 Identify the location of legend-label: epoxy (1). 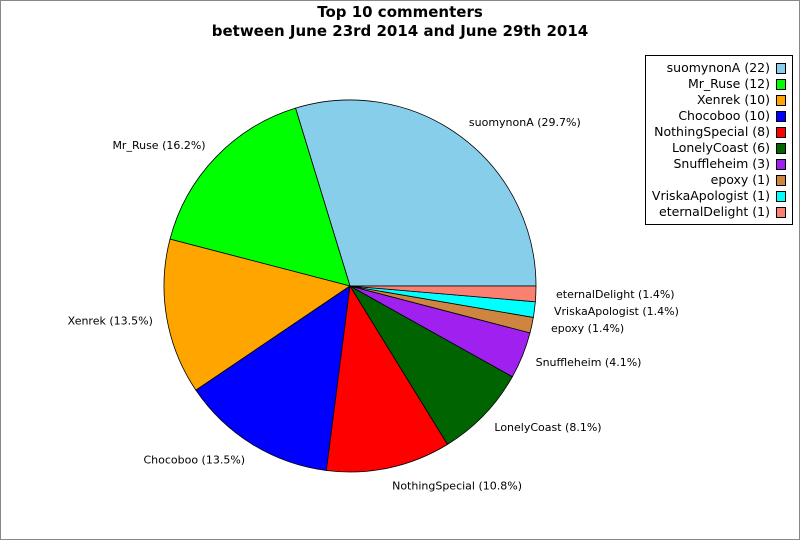
(740, 179).